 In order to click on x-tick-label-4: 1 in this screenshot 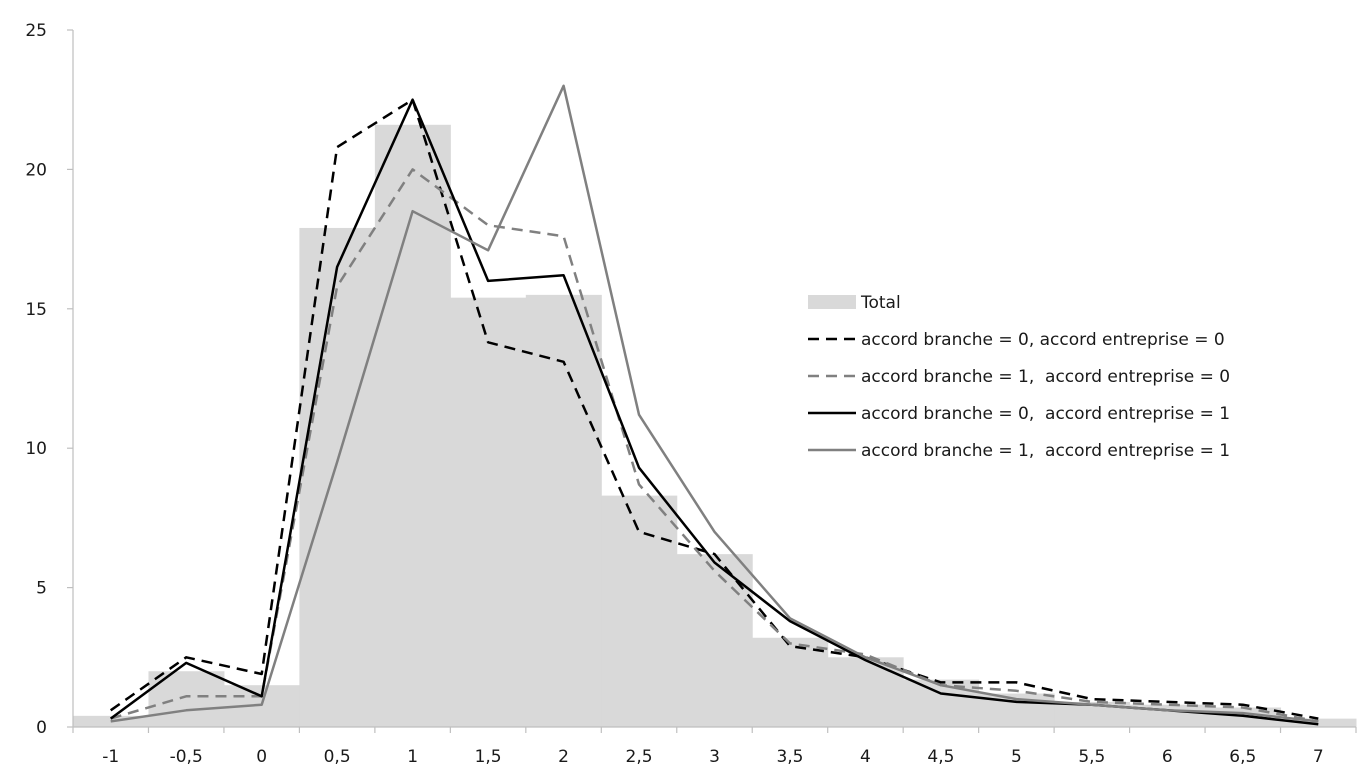, I will do `click(412, 757)`.